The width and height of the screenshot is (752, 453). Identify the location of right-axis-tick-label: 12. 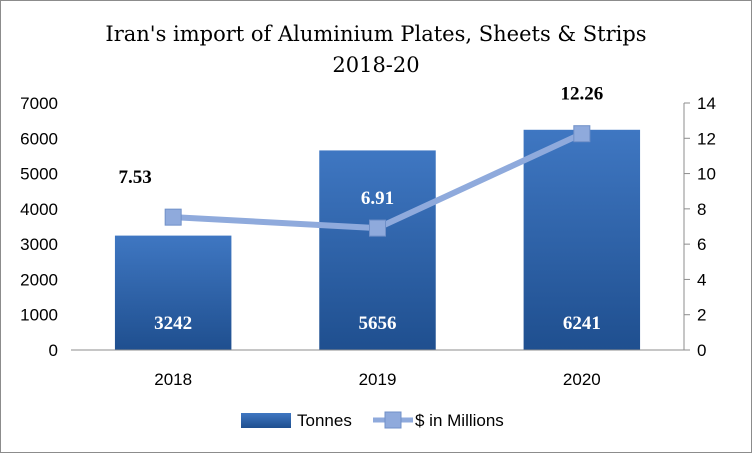
(706, 138).